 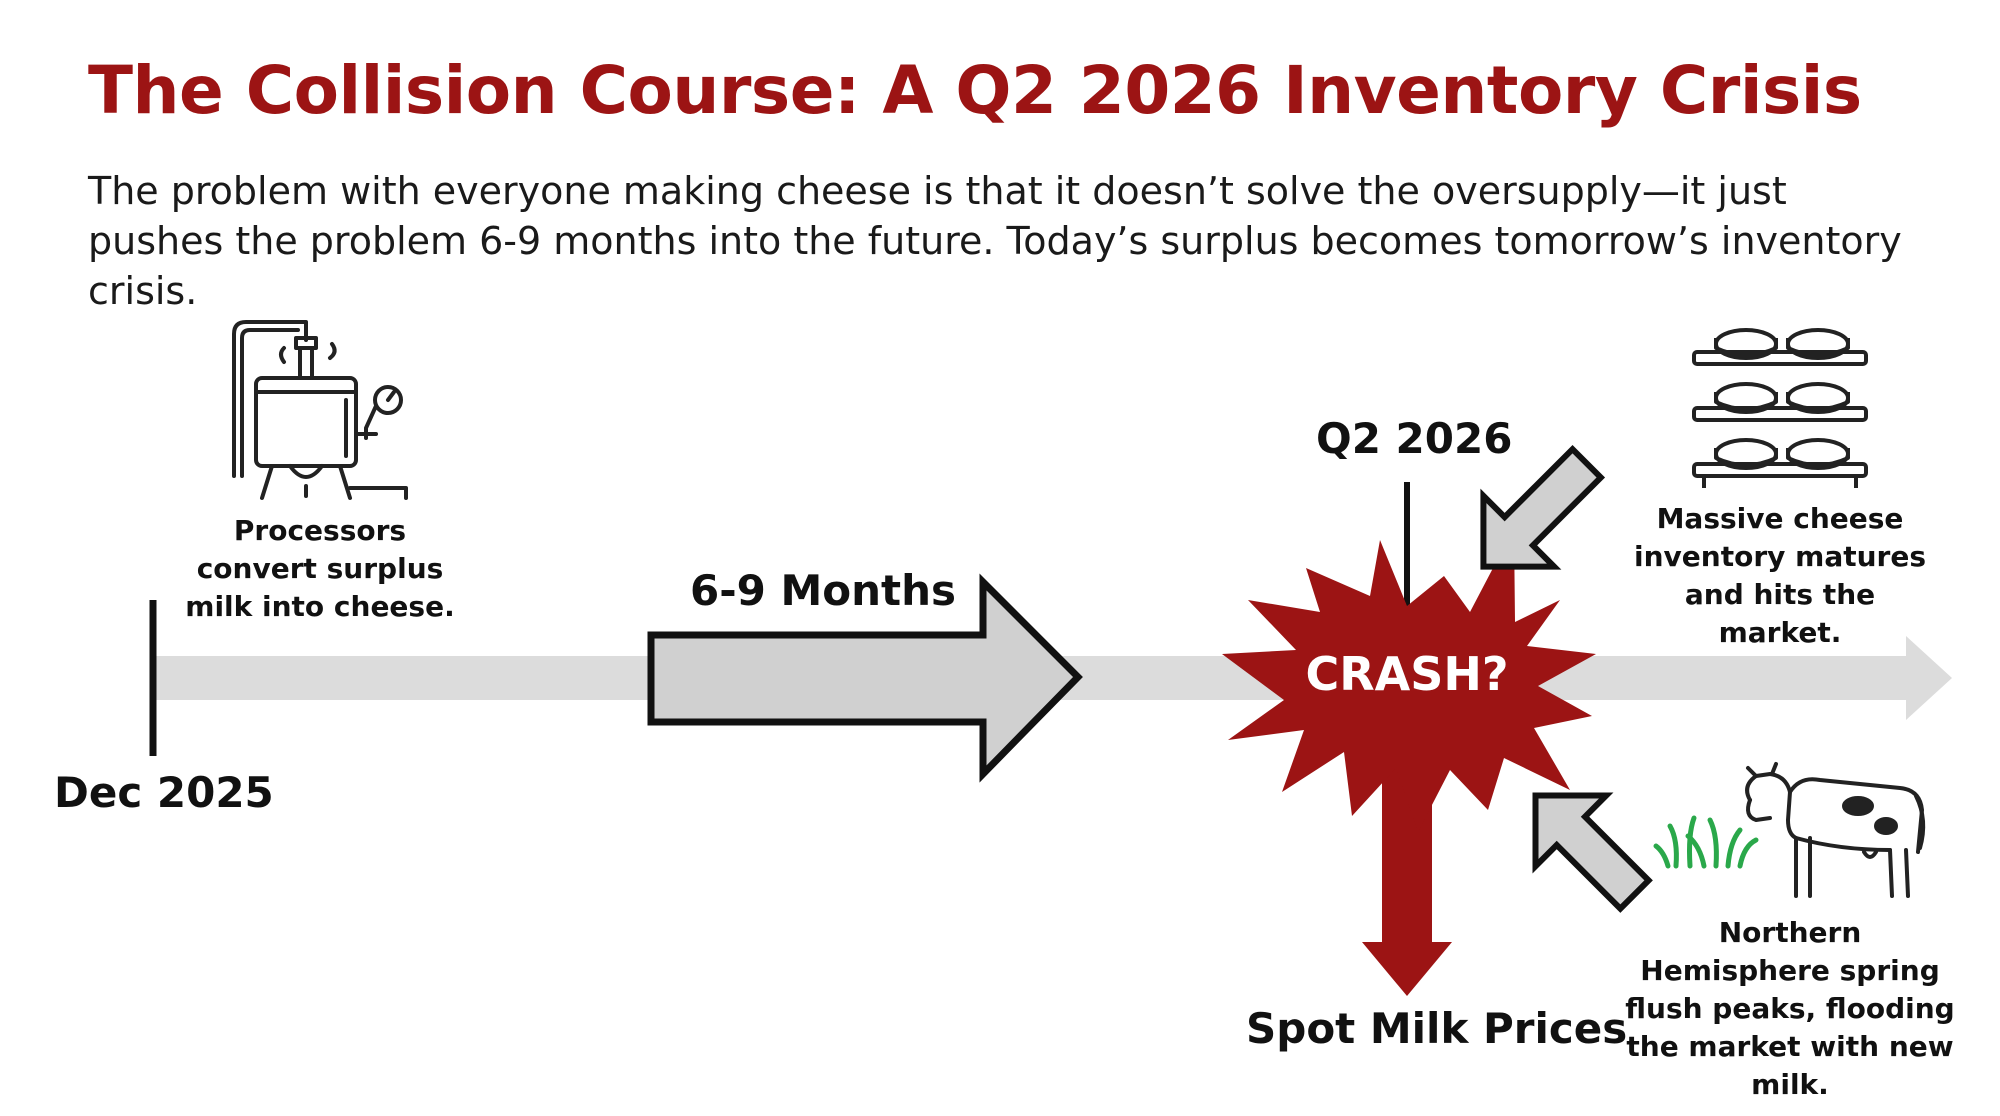 I want to click on crash-starburst, so click(x=1409, y=680).